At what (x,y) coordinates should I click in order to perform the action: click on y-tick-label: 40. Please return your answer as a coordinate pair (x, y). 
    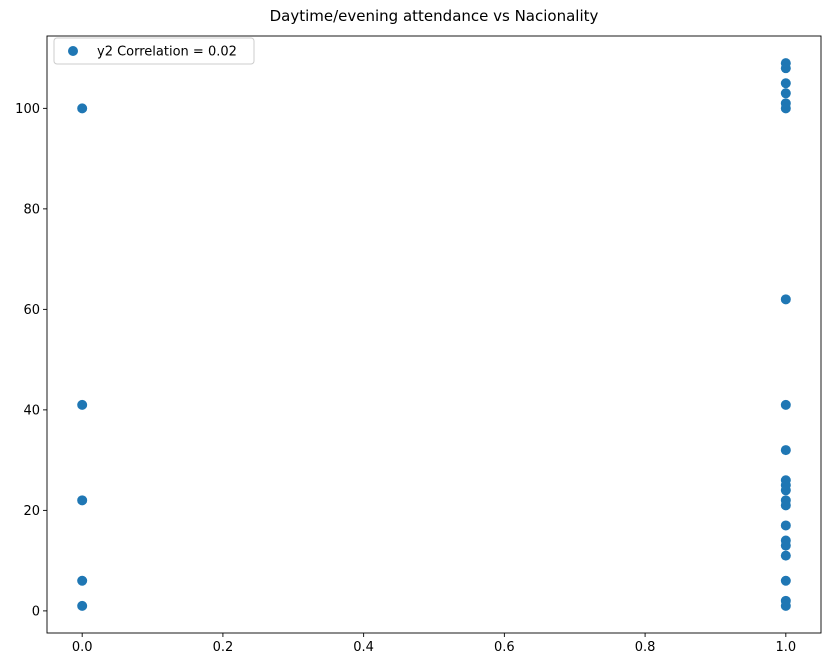
    Looking at the image, I should click on (31, 410).